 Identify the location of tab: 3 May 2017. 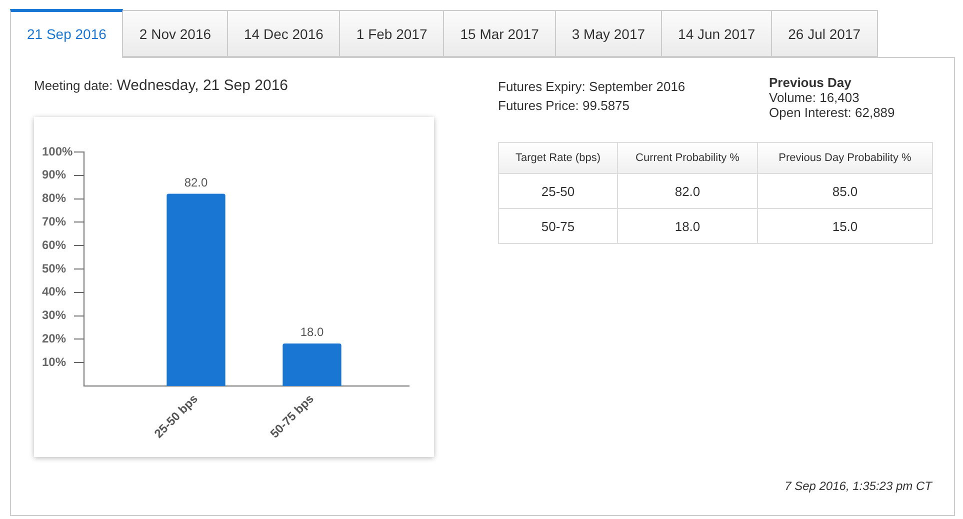
(608, 33).